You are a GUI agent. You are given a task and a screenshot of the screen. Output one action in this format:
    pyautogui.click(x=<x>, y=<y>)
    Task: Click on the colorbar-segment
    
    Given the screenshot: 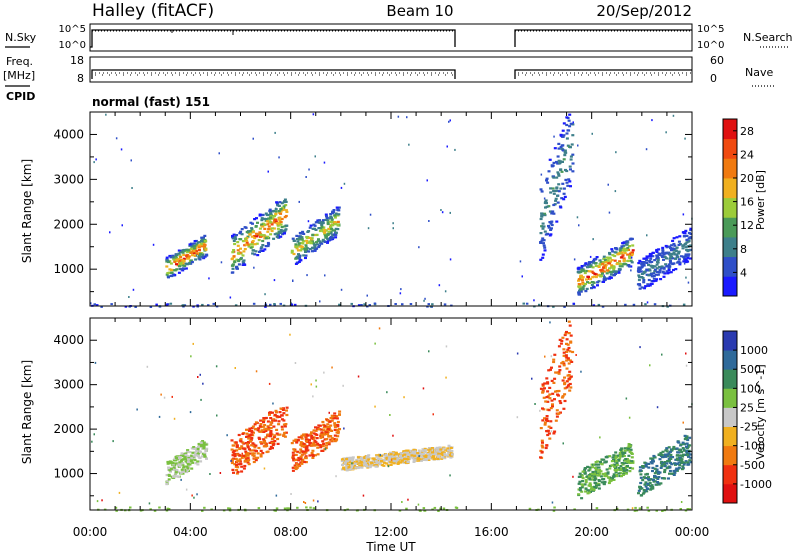 What is the action you would take?
    pyautogui.click(x=730, y=455)
    